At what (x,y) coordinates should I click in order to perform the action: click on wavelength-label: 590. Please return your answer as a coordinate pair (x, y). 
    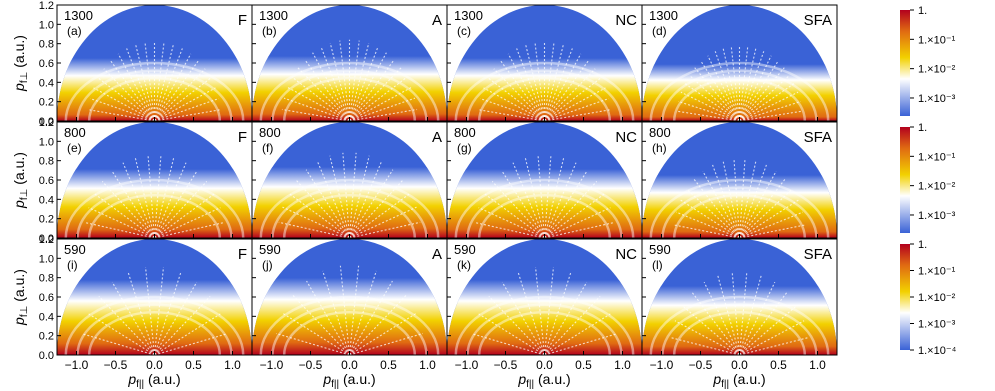
    Looking at the image, I should click on (75, 249).